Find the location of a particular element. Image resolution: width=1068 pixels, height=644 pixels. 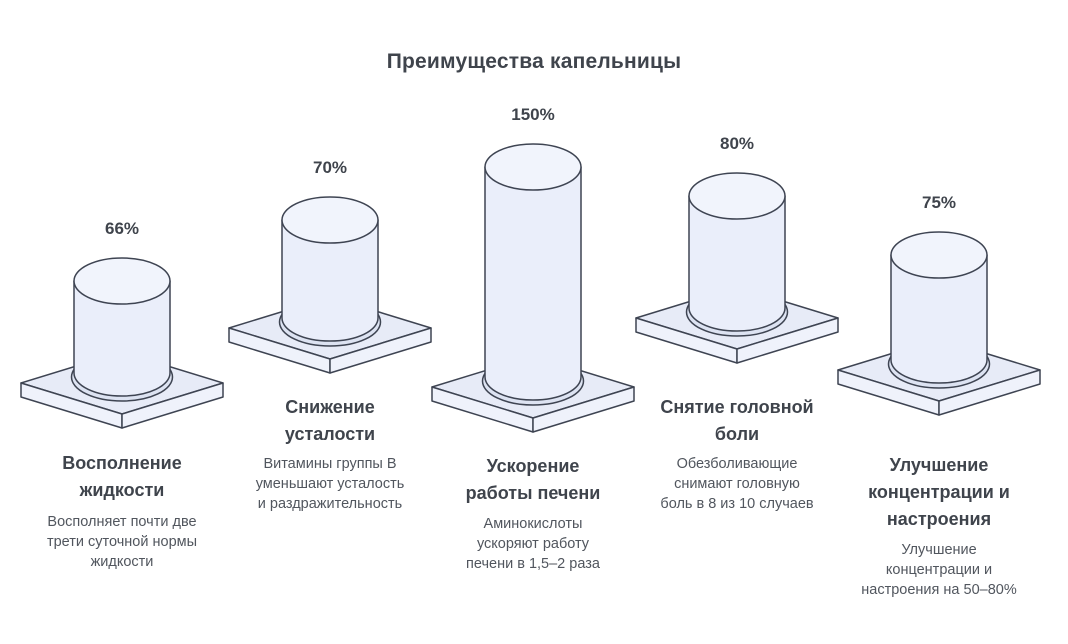

value-label: 80% is located at coordinates (737, 143).